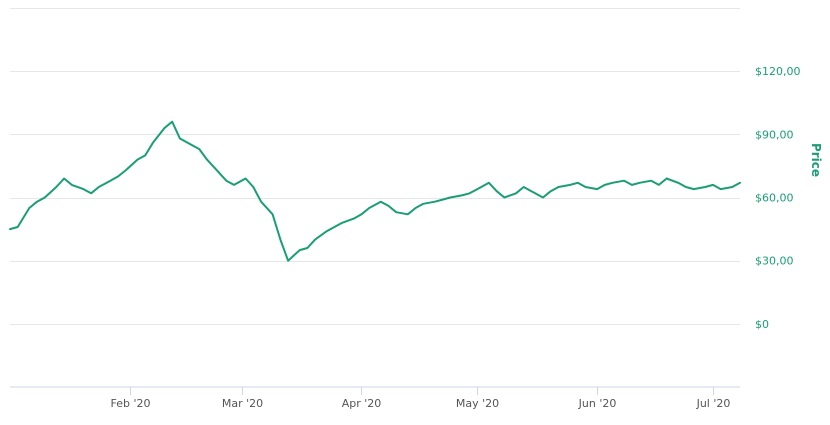 The width and height of the screenshot is (830, 425). What do you see at coordinates (774, 134) in the screenshot?
I see `y-tick-label: $90,00` at bounding box center [774, 134].